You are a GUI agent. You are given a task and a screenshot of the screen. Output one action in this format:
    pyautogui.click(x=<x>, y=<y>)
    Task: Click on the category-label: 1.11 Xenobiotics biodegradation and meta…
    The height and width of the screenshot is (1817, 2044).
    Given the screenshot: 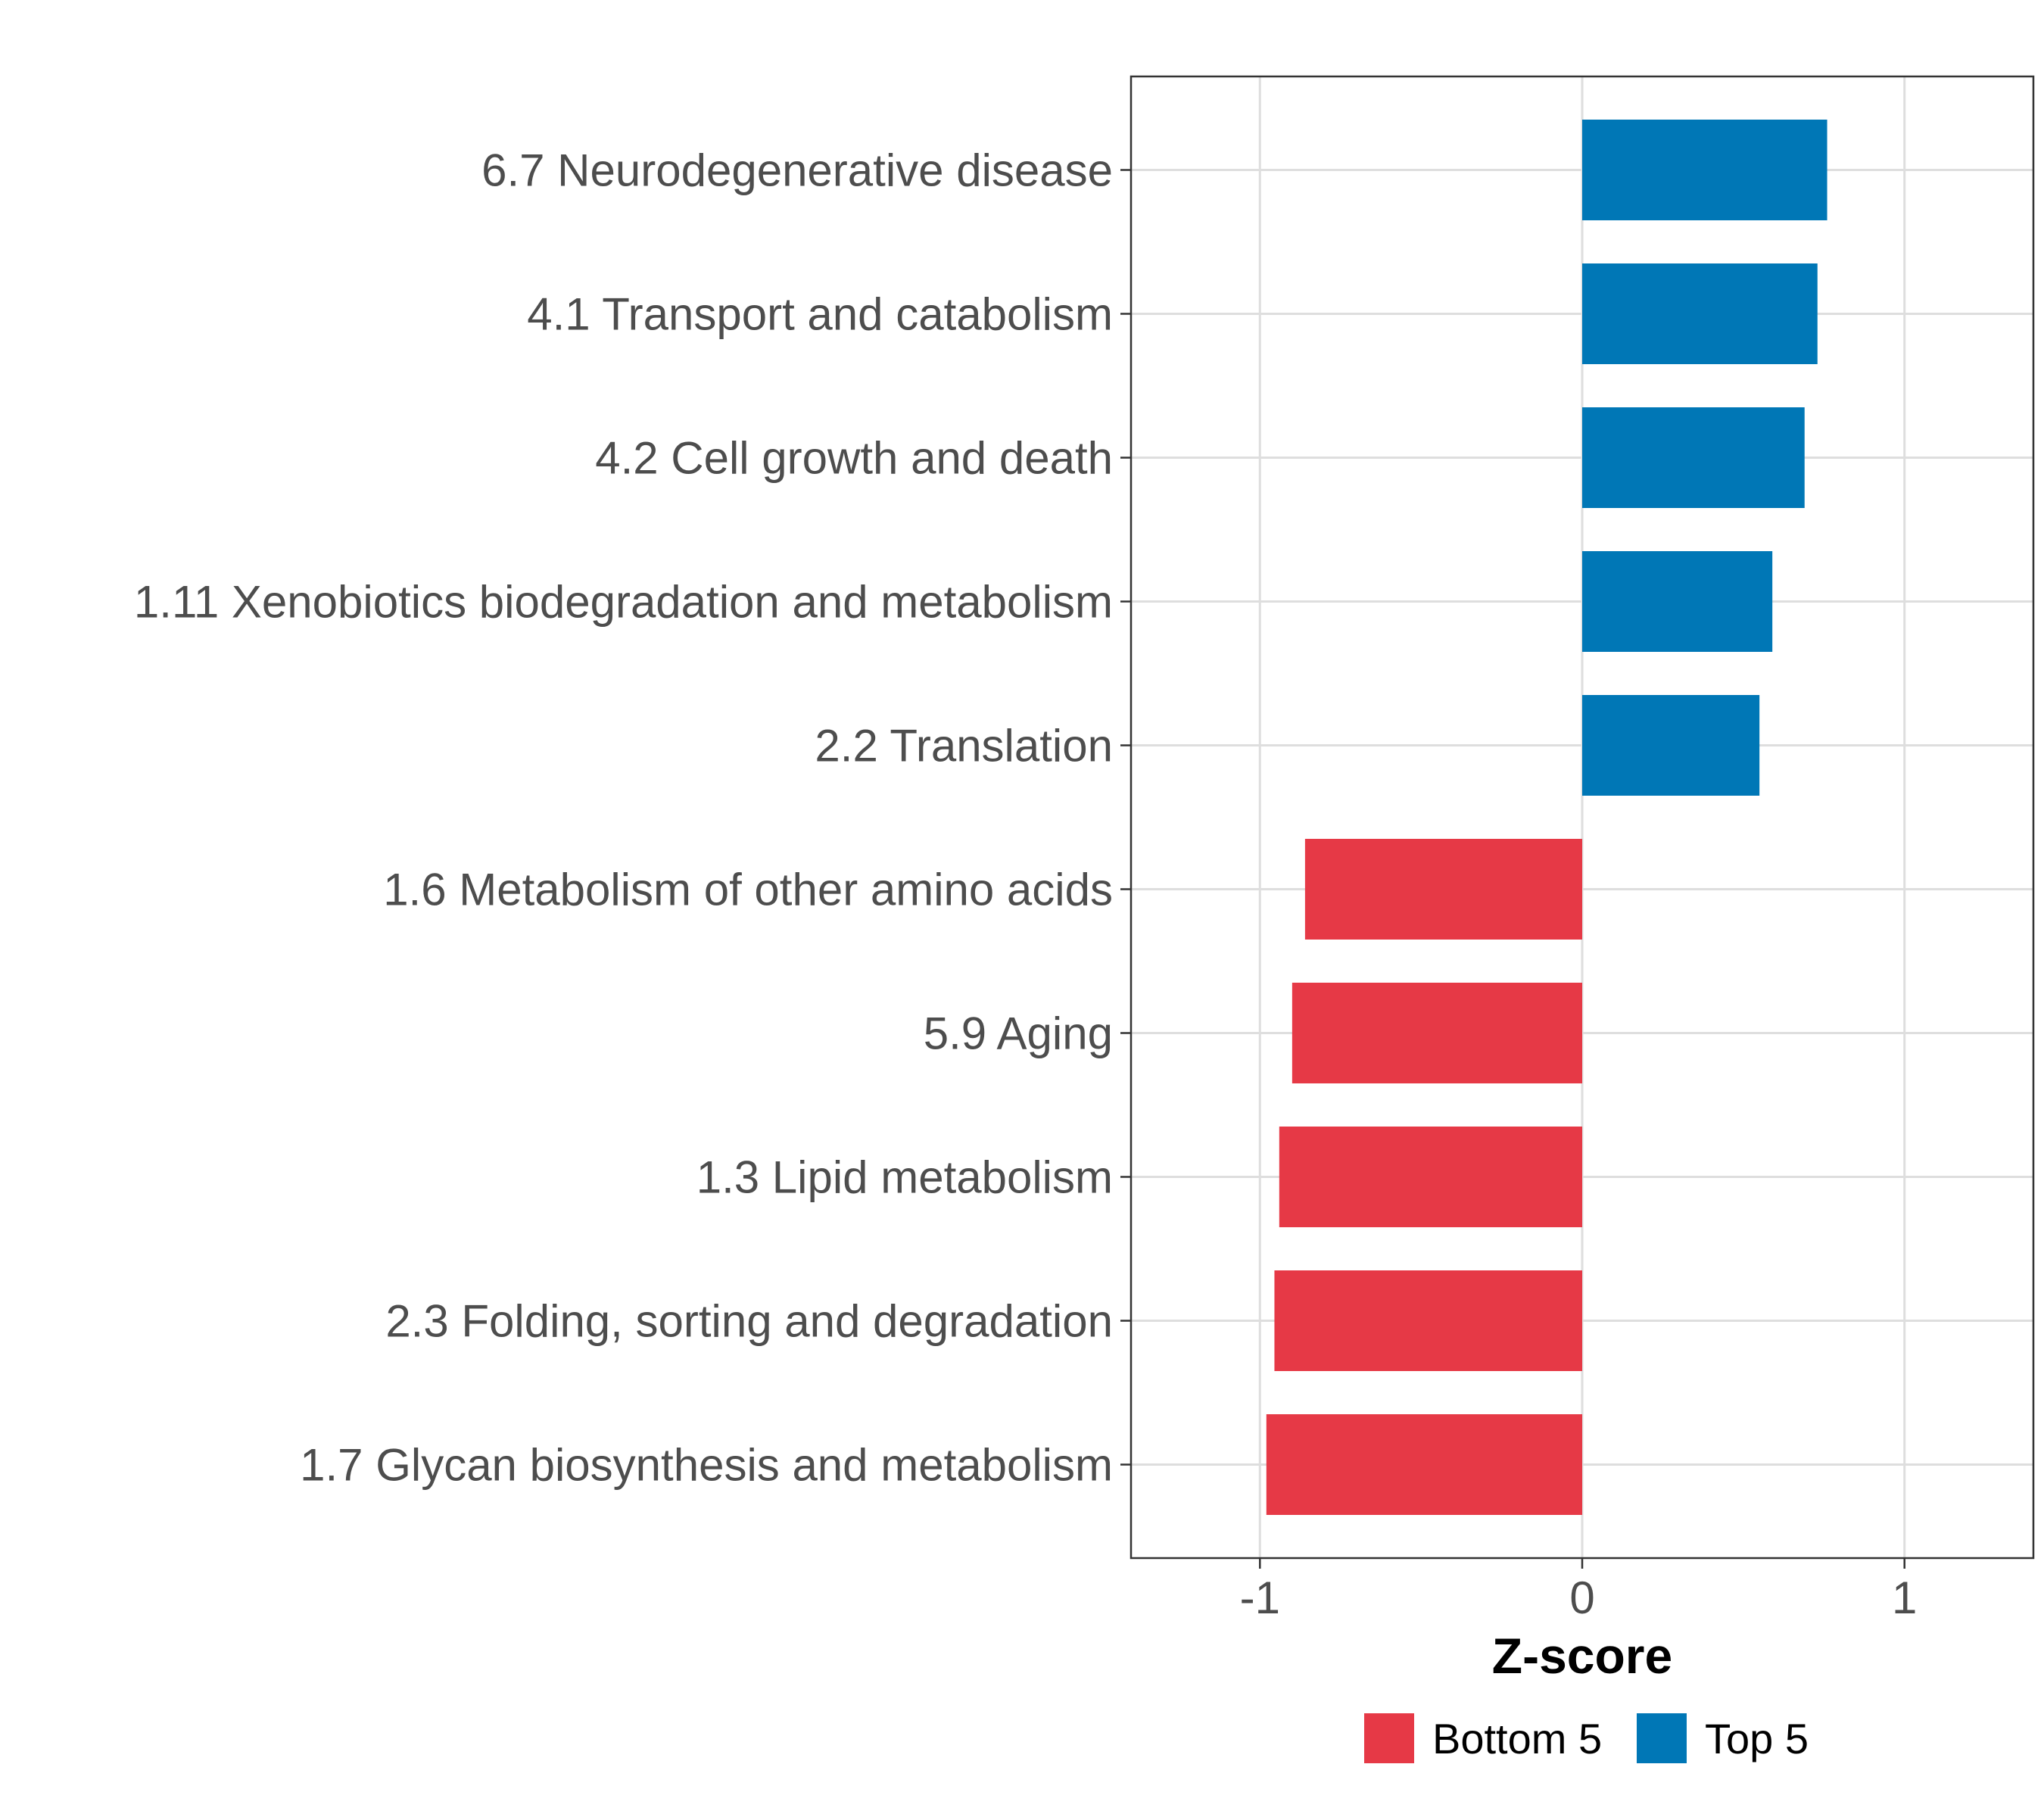 What is the action you would take?
    pyautogui.click(x=623, y=602)
    